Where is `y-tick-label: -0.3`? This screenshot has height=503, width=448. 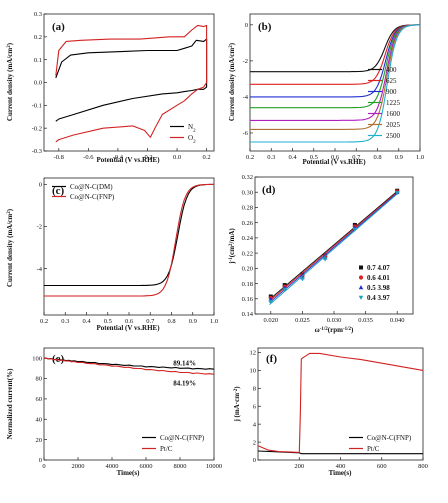 y-tick-label: -0.3 is located at coordinates (37, 151).